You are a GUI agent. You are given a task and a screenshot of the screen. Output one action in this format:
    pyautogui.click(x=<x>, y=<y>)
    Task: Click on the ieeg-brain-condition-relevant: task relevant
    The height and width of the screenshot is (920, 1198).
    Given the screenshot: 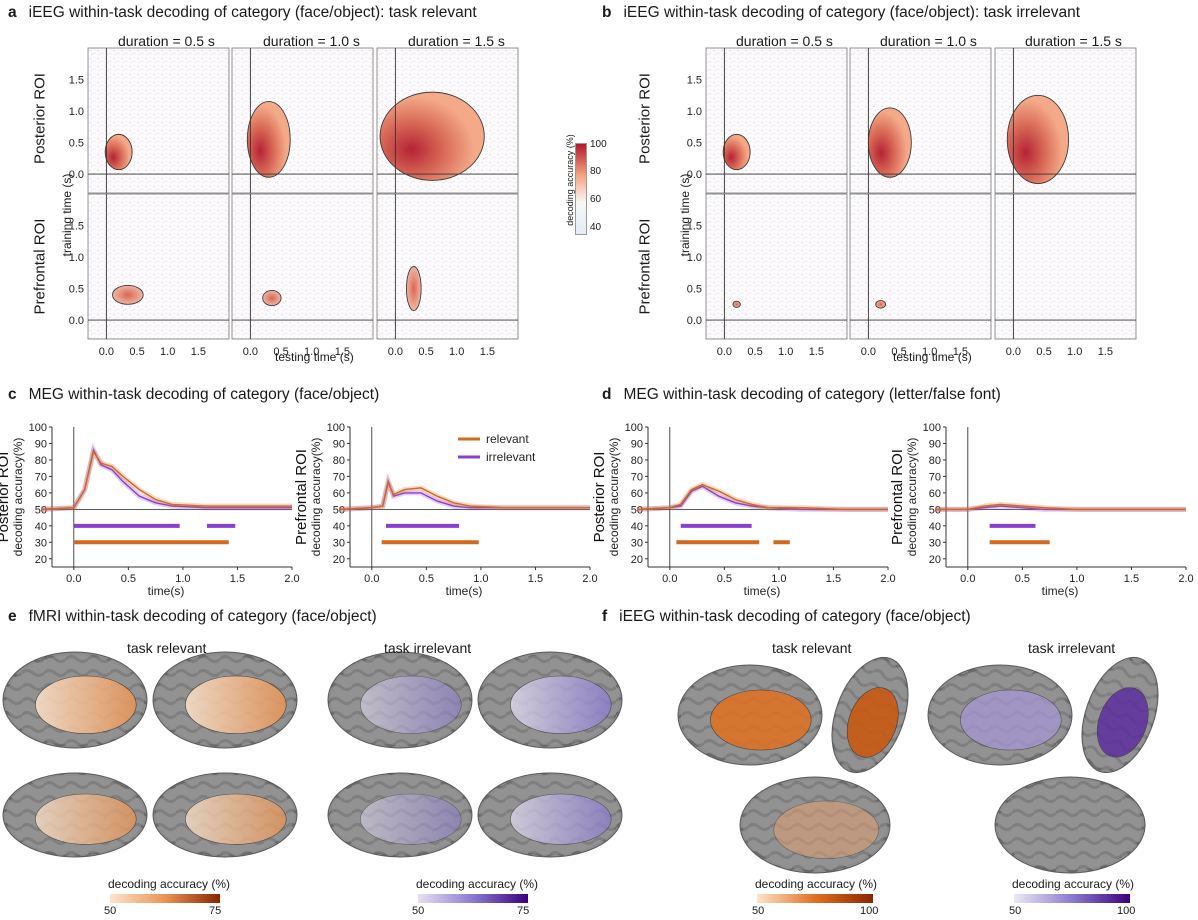 What is the action you would take?
    pyautogui.click(x=812, y=648)
    